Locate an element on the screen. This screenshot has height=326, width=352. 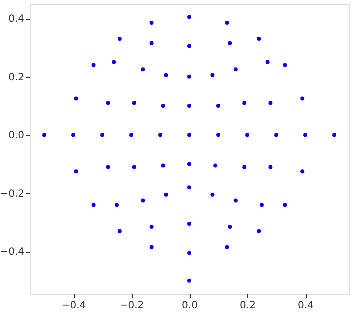
y-tick-label: 0.4 is located at coordinates (16, 20).